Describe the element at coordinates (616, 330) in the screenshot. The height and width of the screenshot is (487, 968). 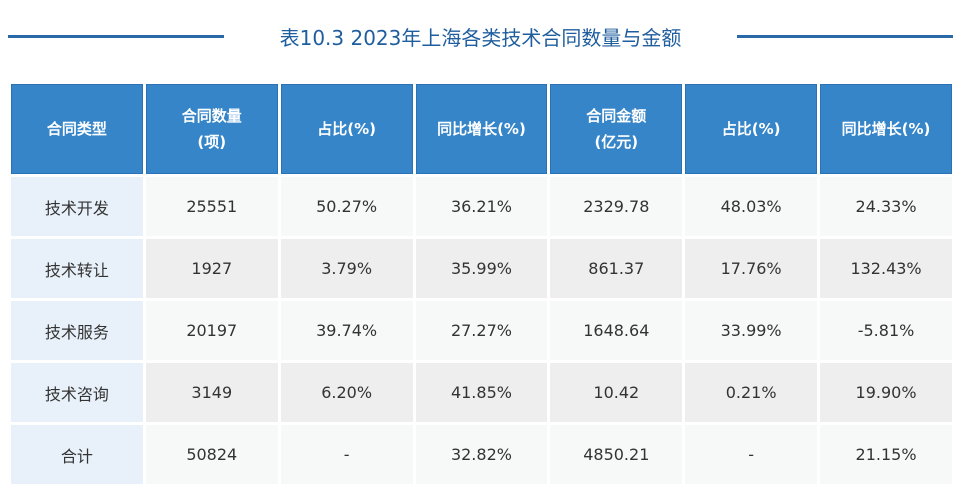
I see `table-cell: 1648.64` at that location.